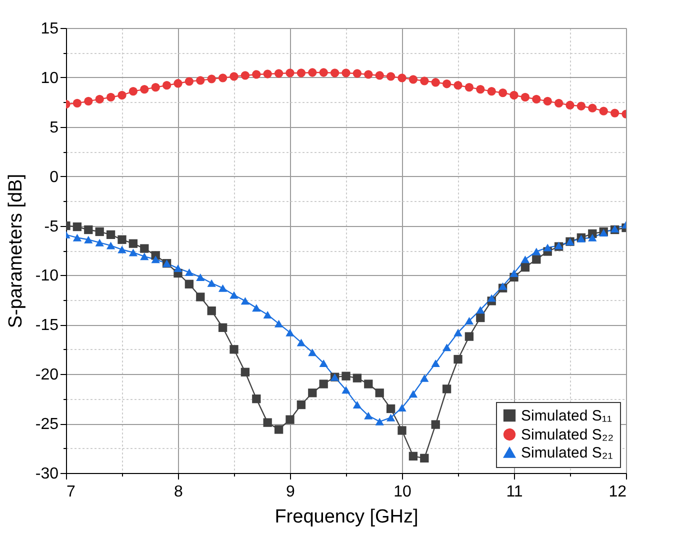  I want to click on y-axis-title: S-parameters [dB], so click(15, 251).